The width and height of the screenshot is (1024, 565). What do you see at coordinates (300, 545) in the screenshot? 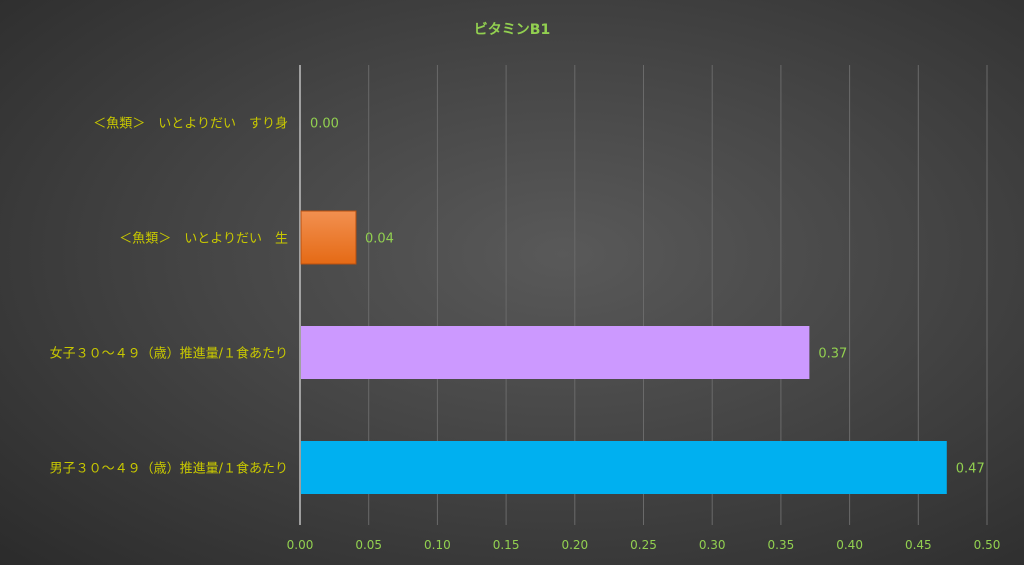
I see `x-tick-label: 0.00` at bounding box center [300, 545].